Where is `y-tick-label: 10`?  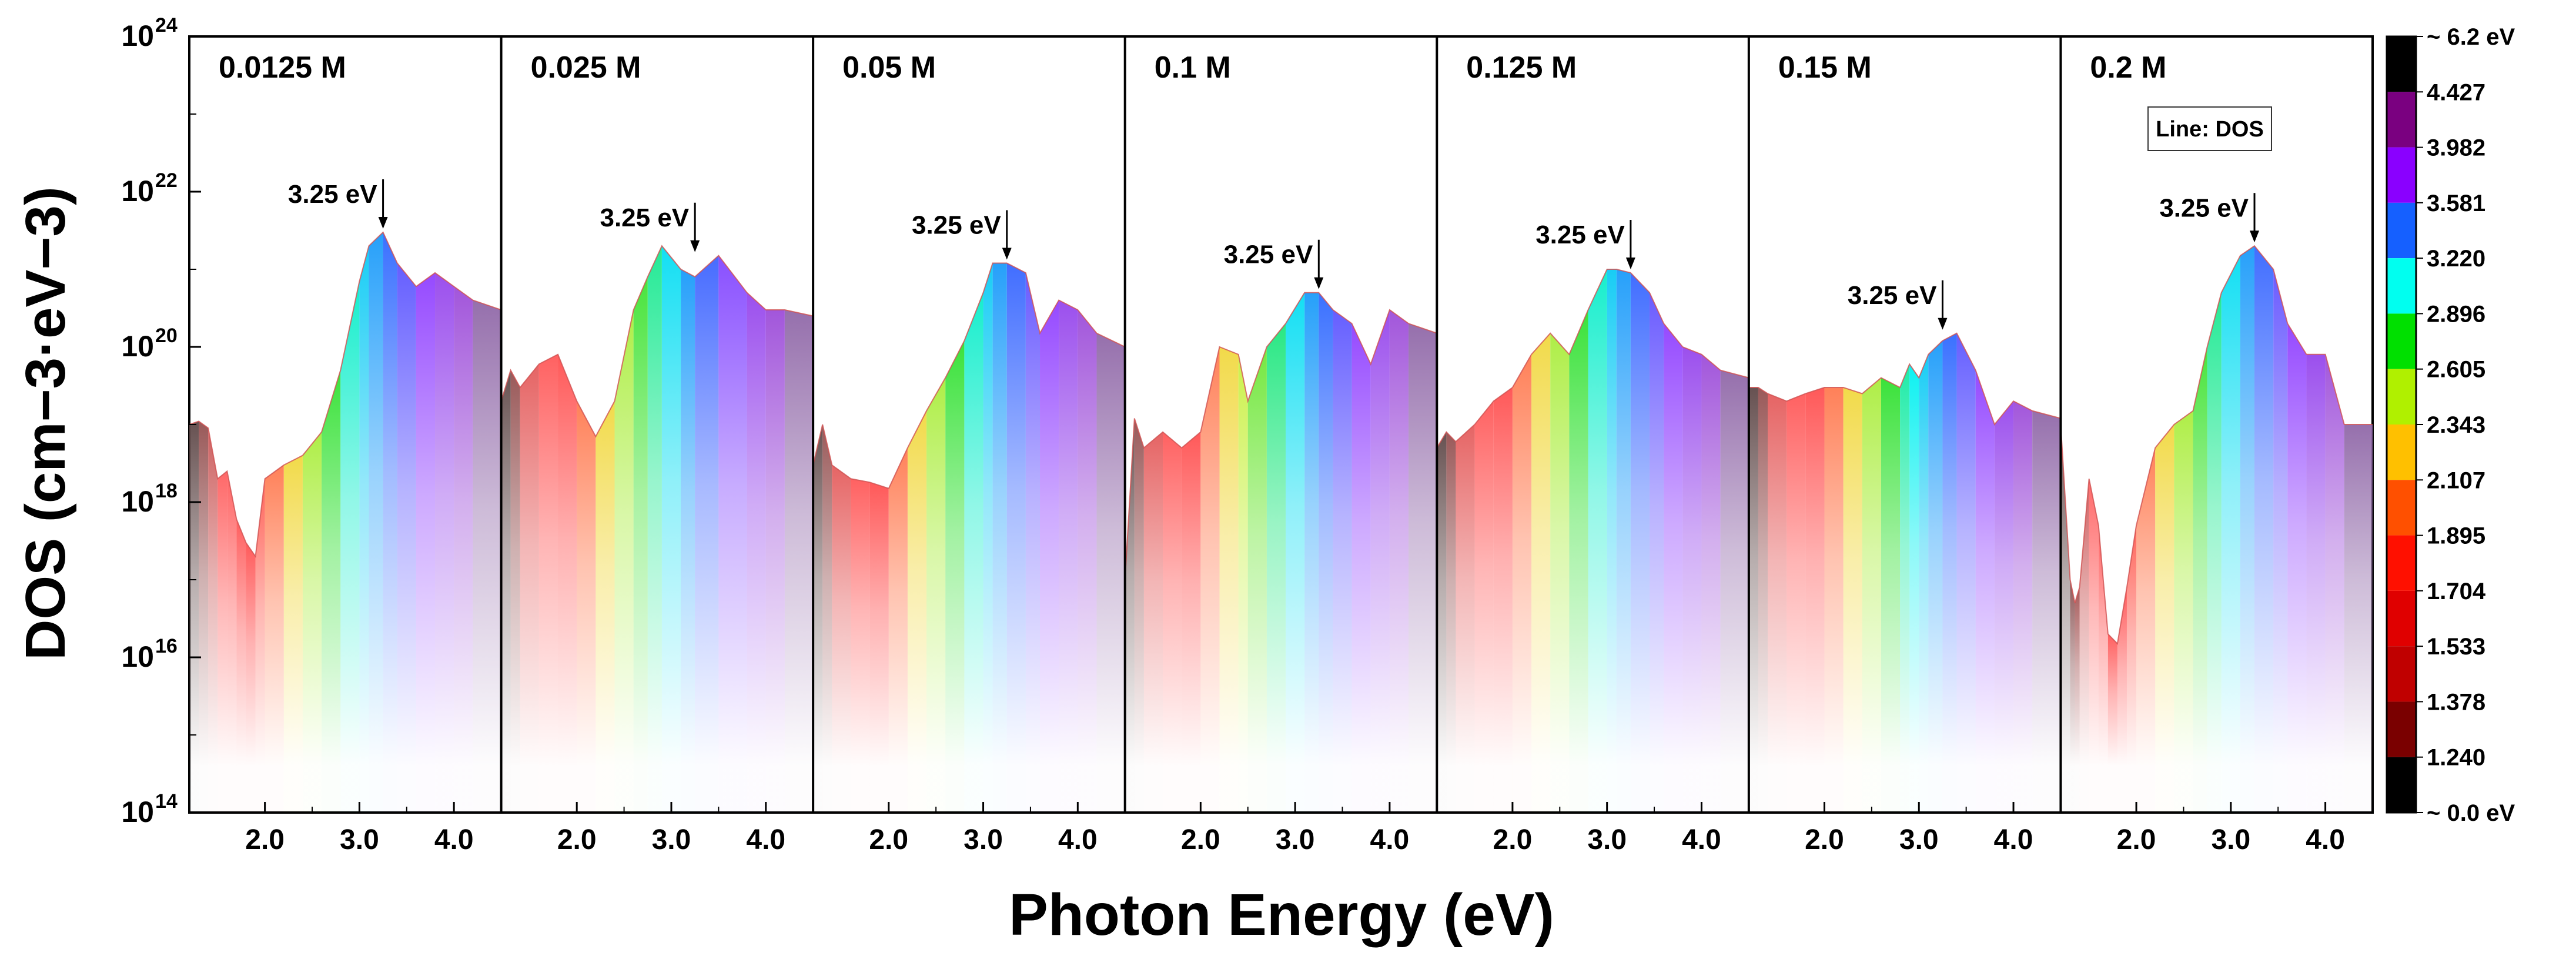
y-tick-label: 10 is located at coordinates (137, 35).